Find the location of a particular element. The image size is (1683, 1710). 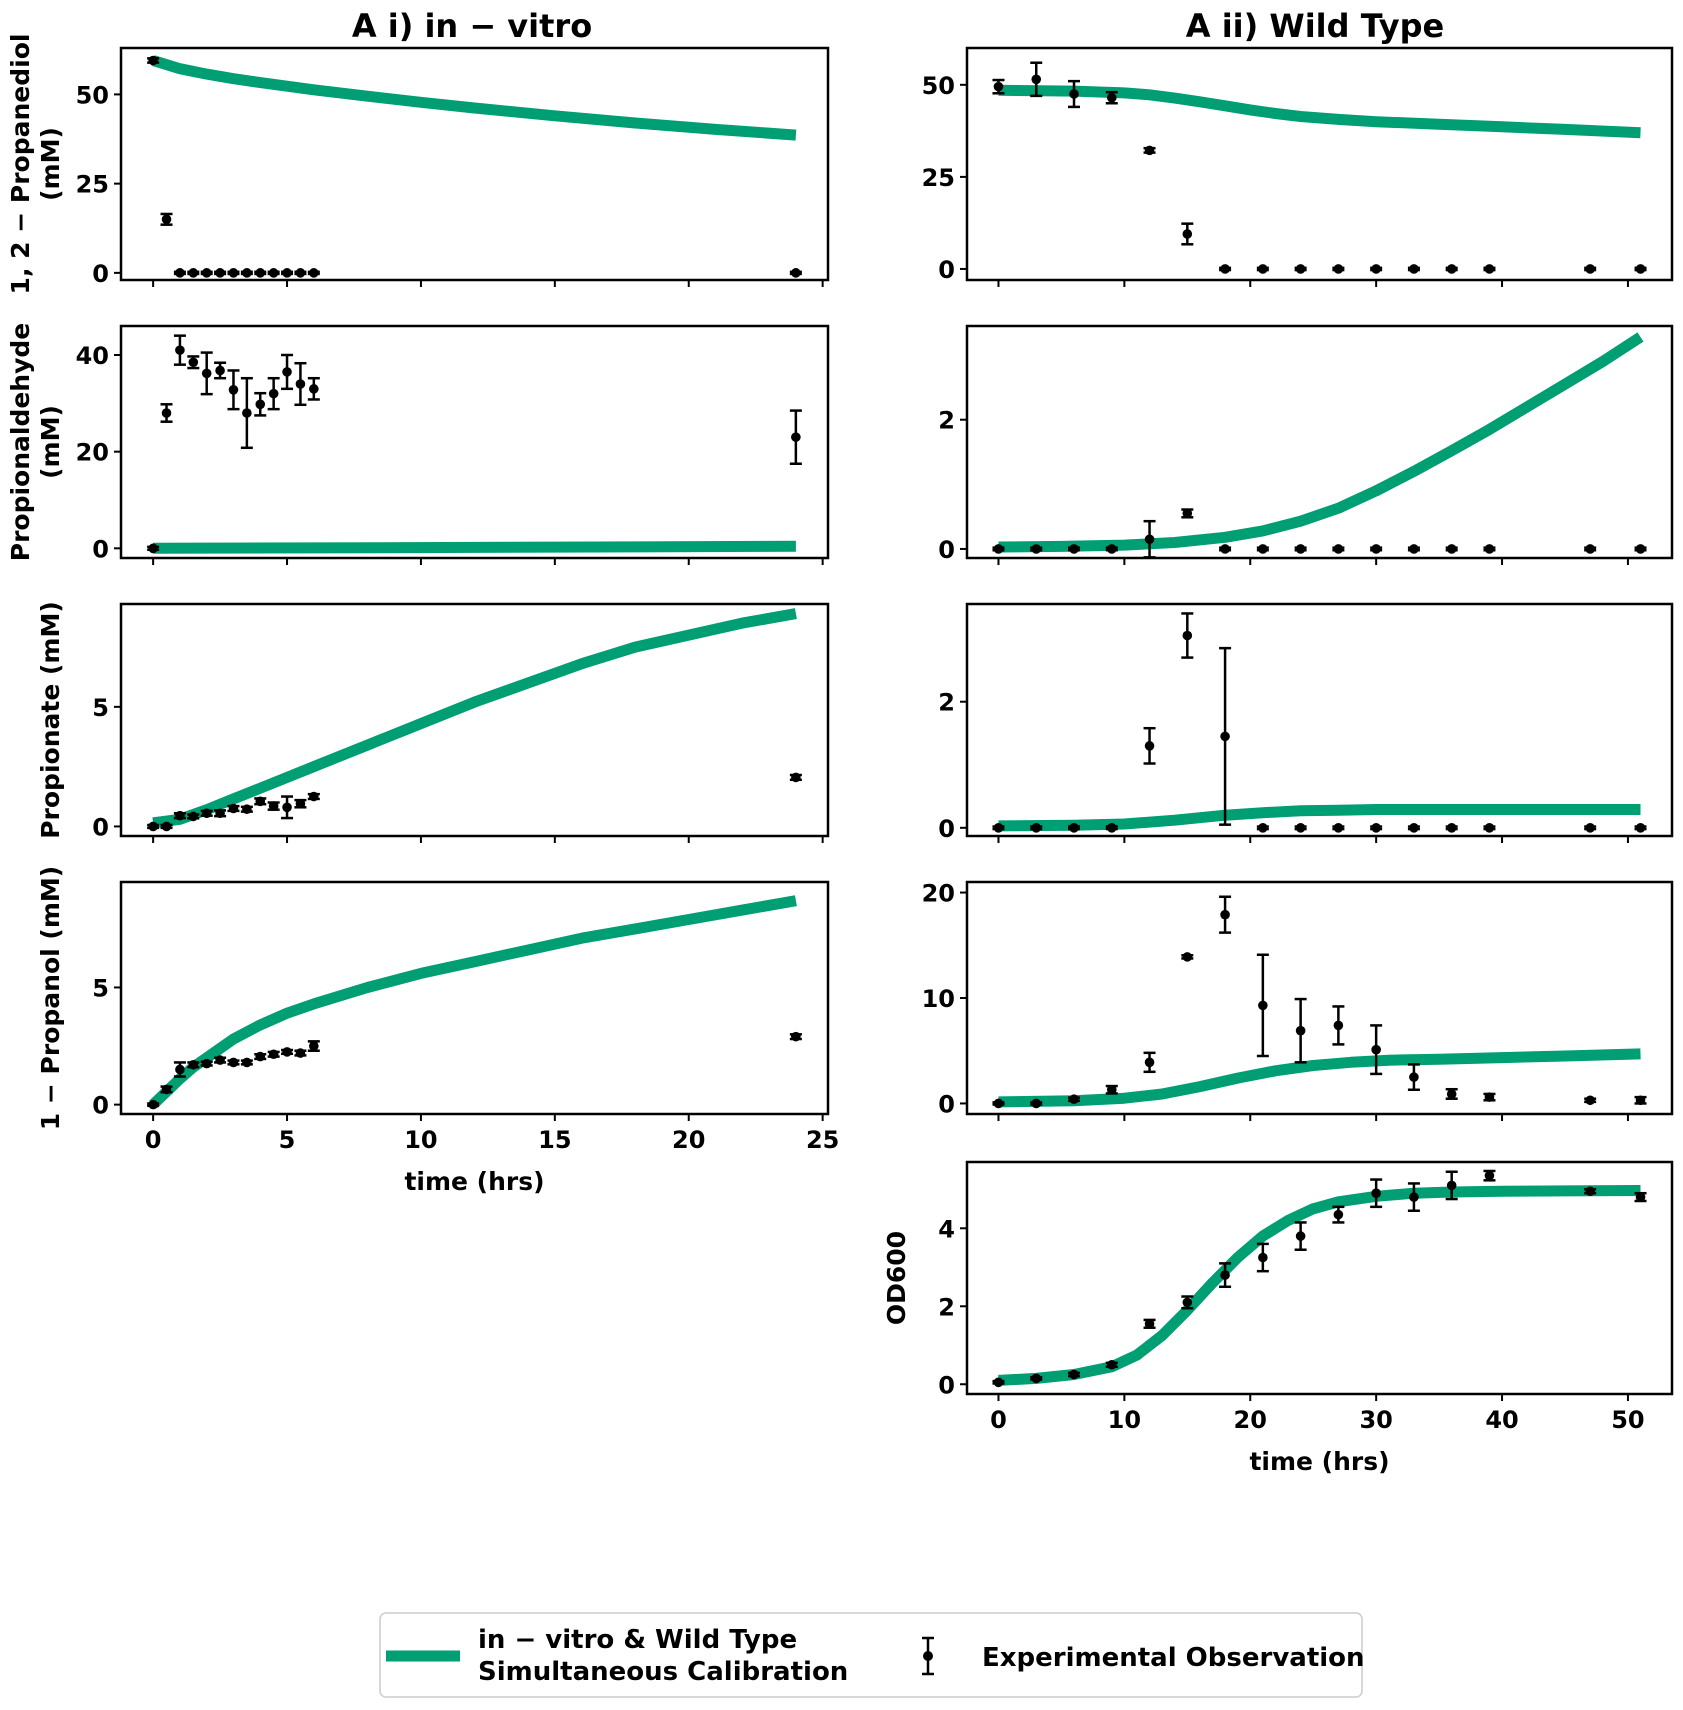

y-tick-label: 4 is located at coordinates (946, 1229).